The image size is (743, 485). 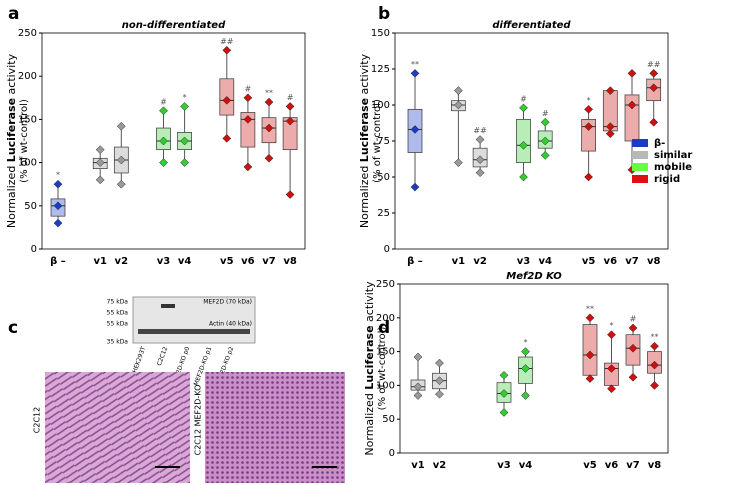 What do you see at coordinates (27, 33) in the screenshot?
I see `y-tick-label: 250` at bounding box center [27, 33].